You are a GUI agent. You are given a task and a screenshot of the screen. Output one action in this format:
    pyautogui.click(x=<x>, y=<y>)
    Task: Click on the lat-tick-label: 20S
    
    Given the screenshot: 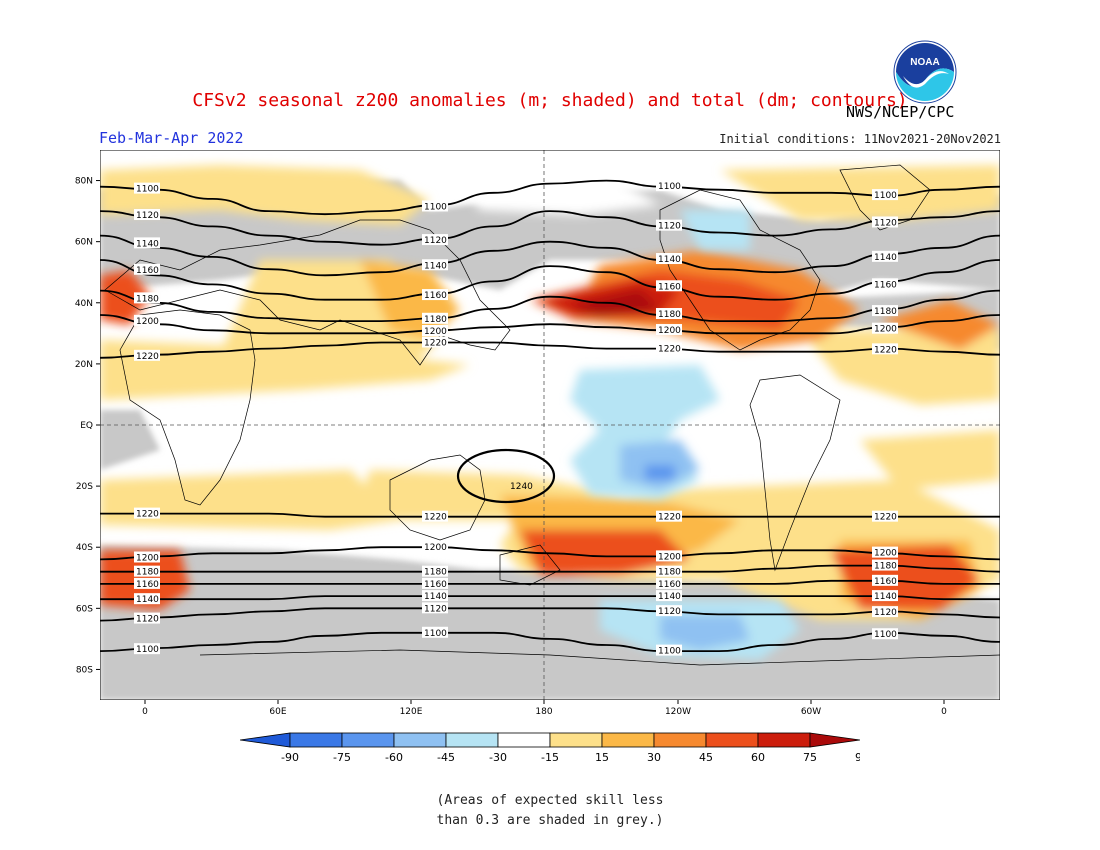 What is the action you would take?
    pyautogui.click(x=84, y=487)
    